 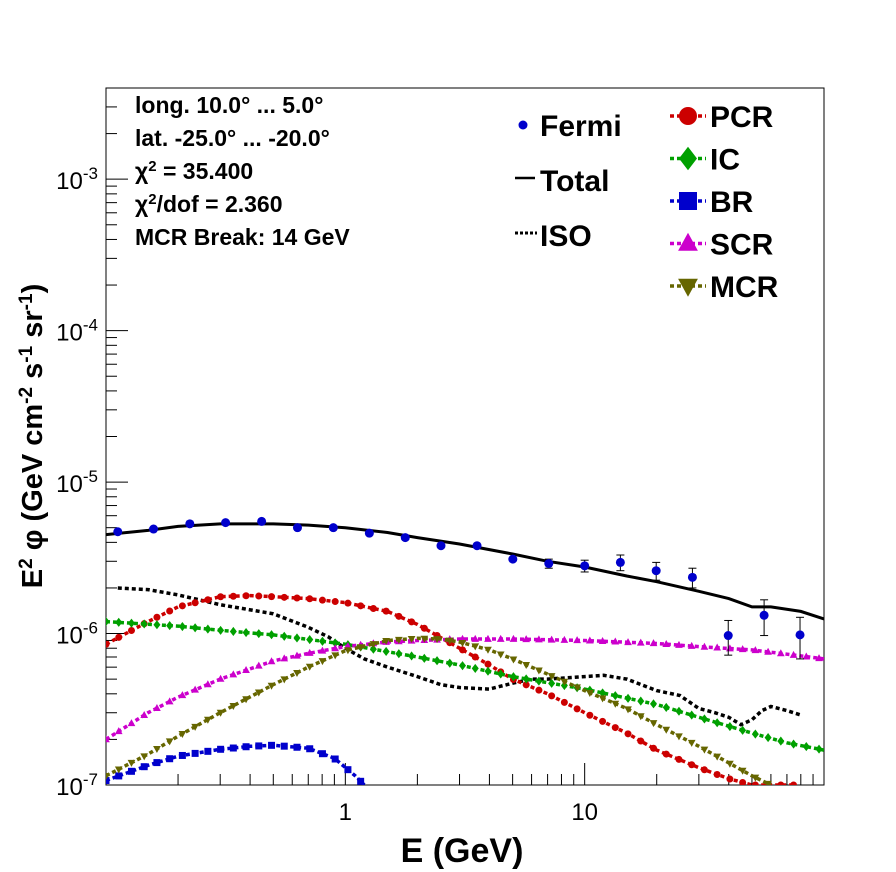 I want to click on x-tick-label: 10, so click(x=584, y=812).